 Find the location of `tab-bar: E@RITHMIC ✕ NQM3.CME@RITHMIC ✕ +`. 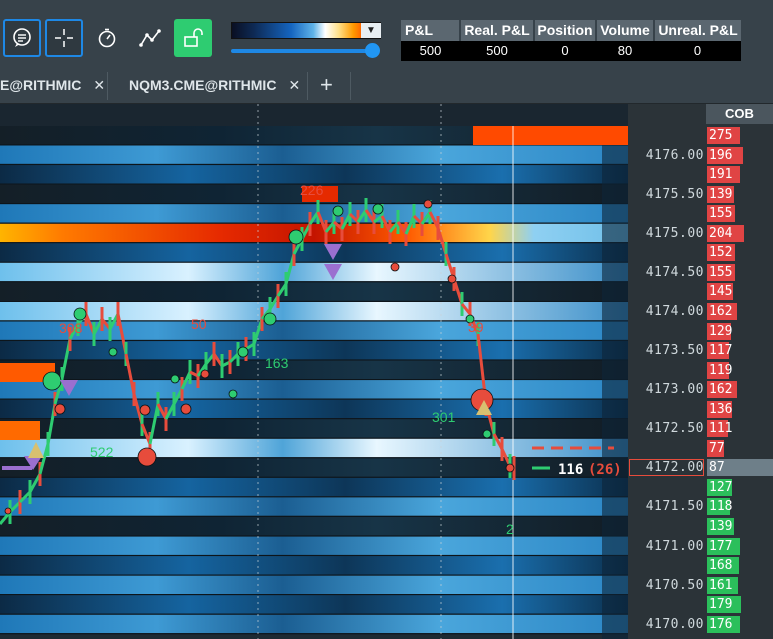

tab-bar: E@RITHMIC ✕ NQM3.CME@RITHMIC ✕ + is located at coordinates (386, 85).